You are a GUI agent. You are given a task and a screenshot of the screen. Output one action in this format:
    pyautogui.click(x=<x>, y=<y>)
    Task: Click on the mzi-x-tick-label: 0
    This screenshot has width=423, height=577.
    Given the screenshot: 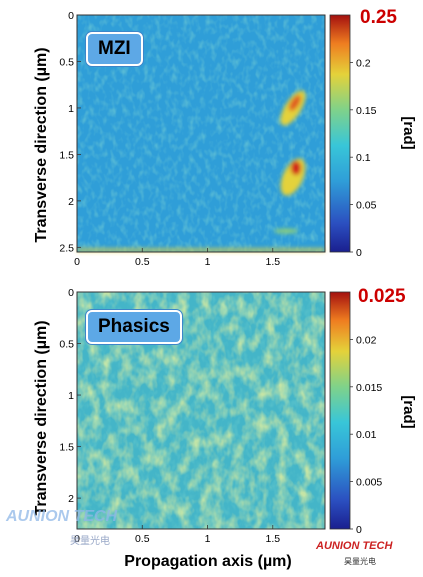 What is the action you would take?
    pyautogui.click(x=77, y=262)
    